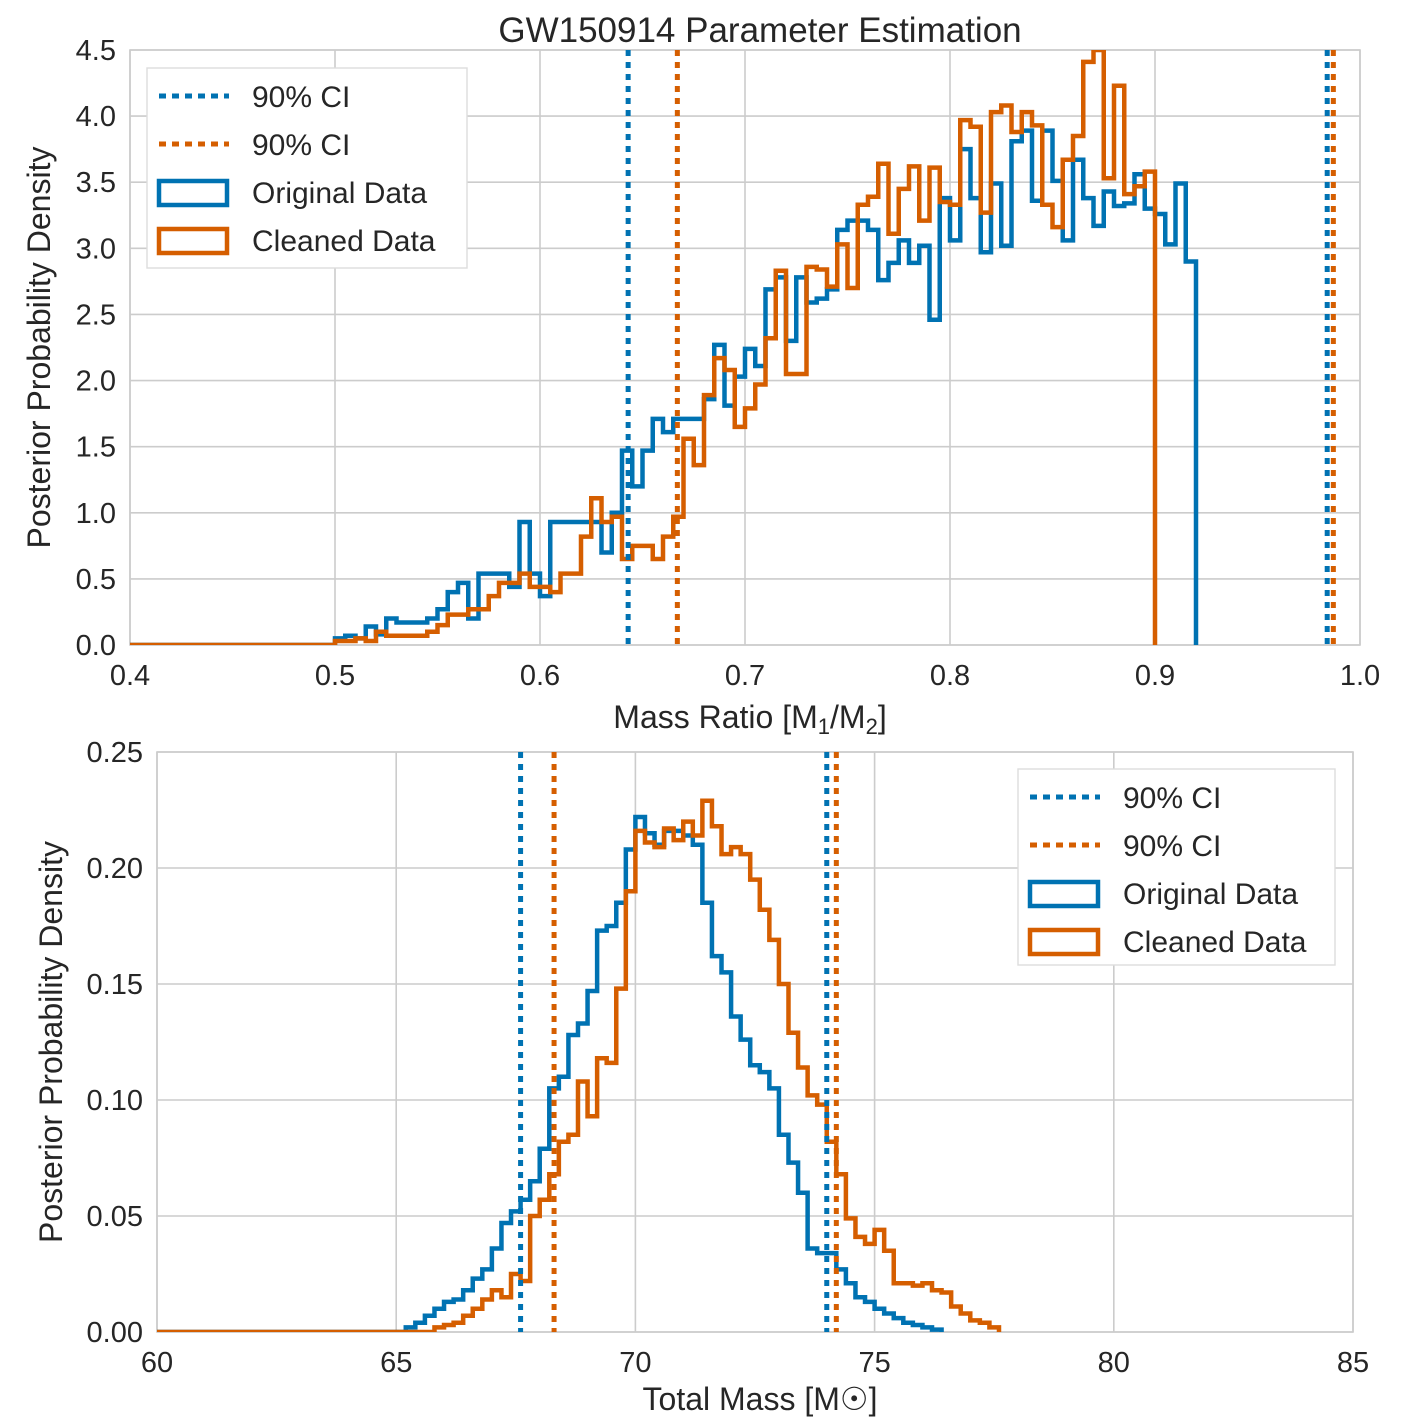  Describe the element at coordinates (1360, 676) in the screenshot. I see `x-tick-label: 1.0` at that location.